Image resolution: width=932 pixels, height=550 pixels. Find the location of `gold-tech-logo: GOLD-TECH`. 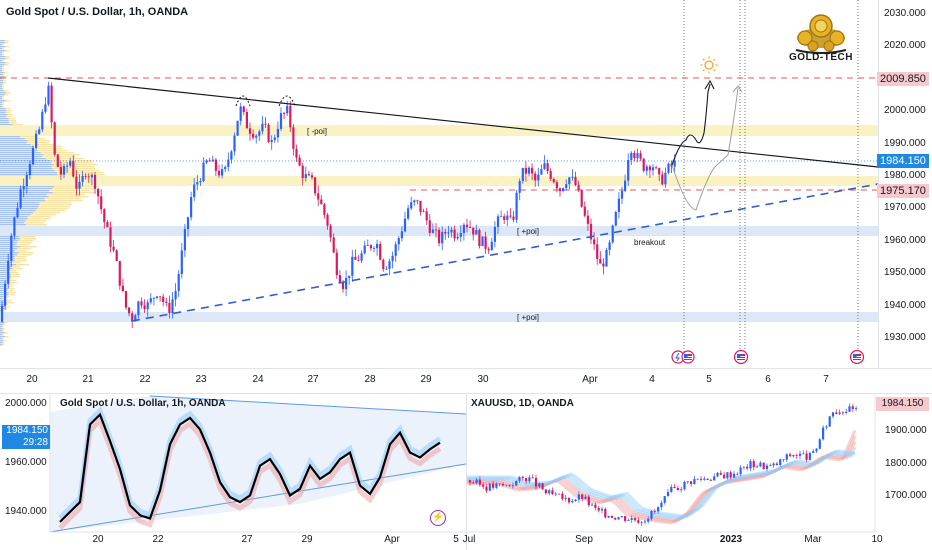

gold-tech-logo: GOLD-TECH is located at coordinates (821, 39).